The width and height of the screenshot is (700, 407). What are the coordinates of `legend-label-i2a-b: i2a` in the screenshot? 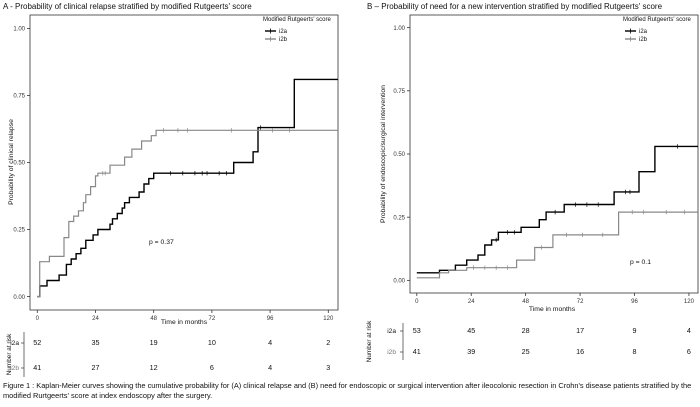 It's located at (643, 32).